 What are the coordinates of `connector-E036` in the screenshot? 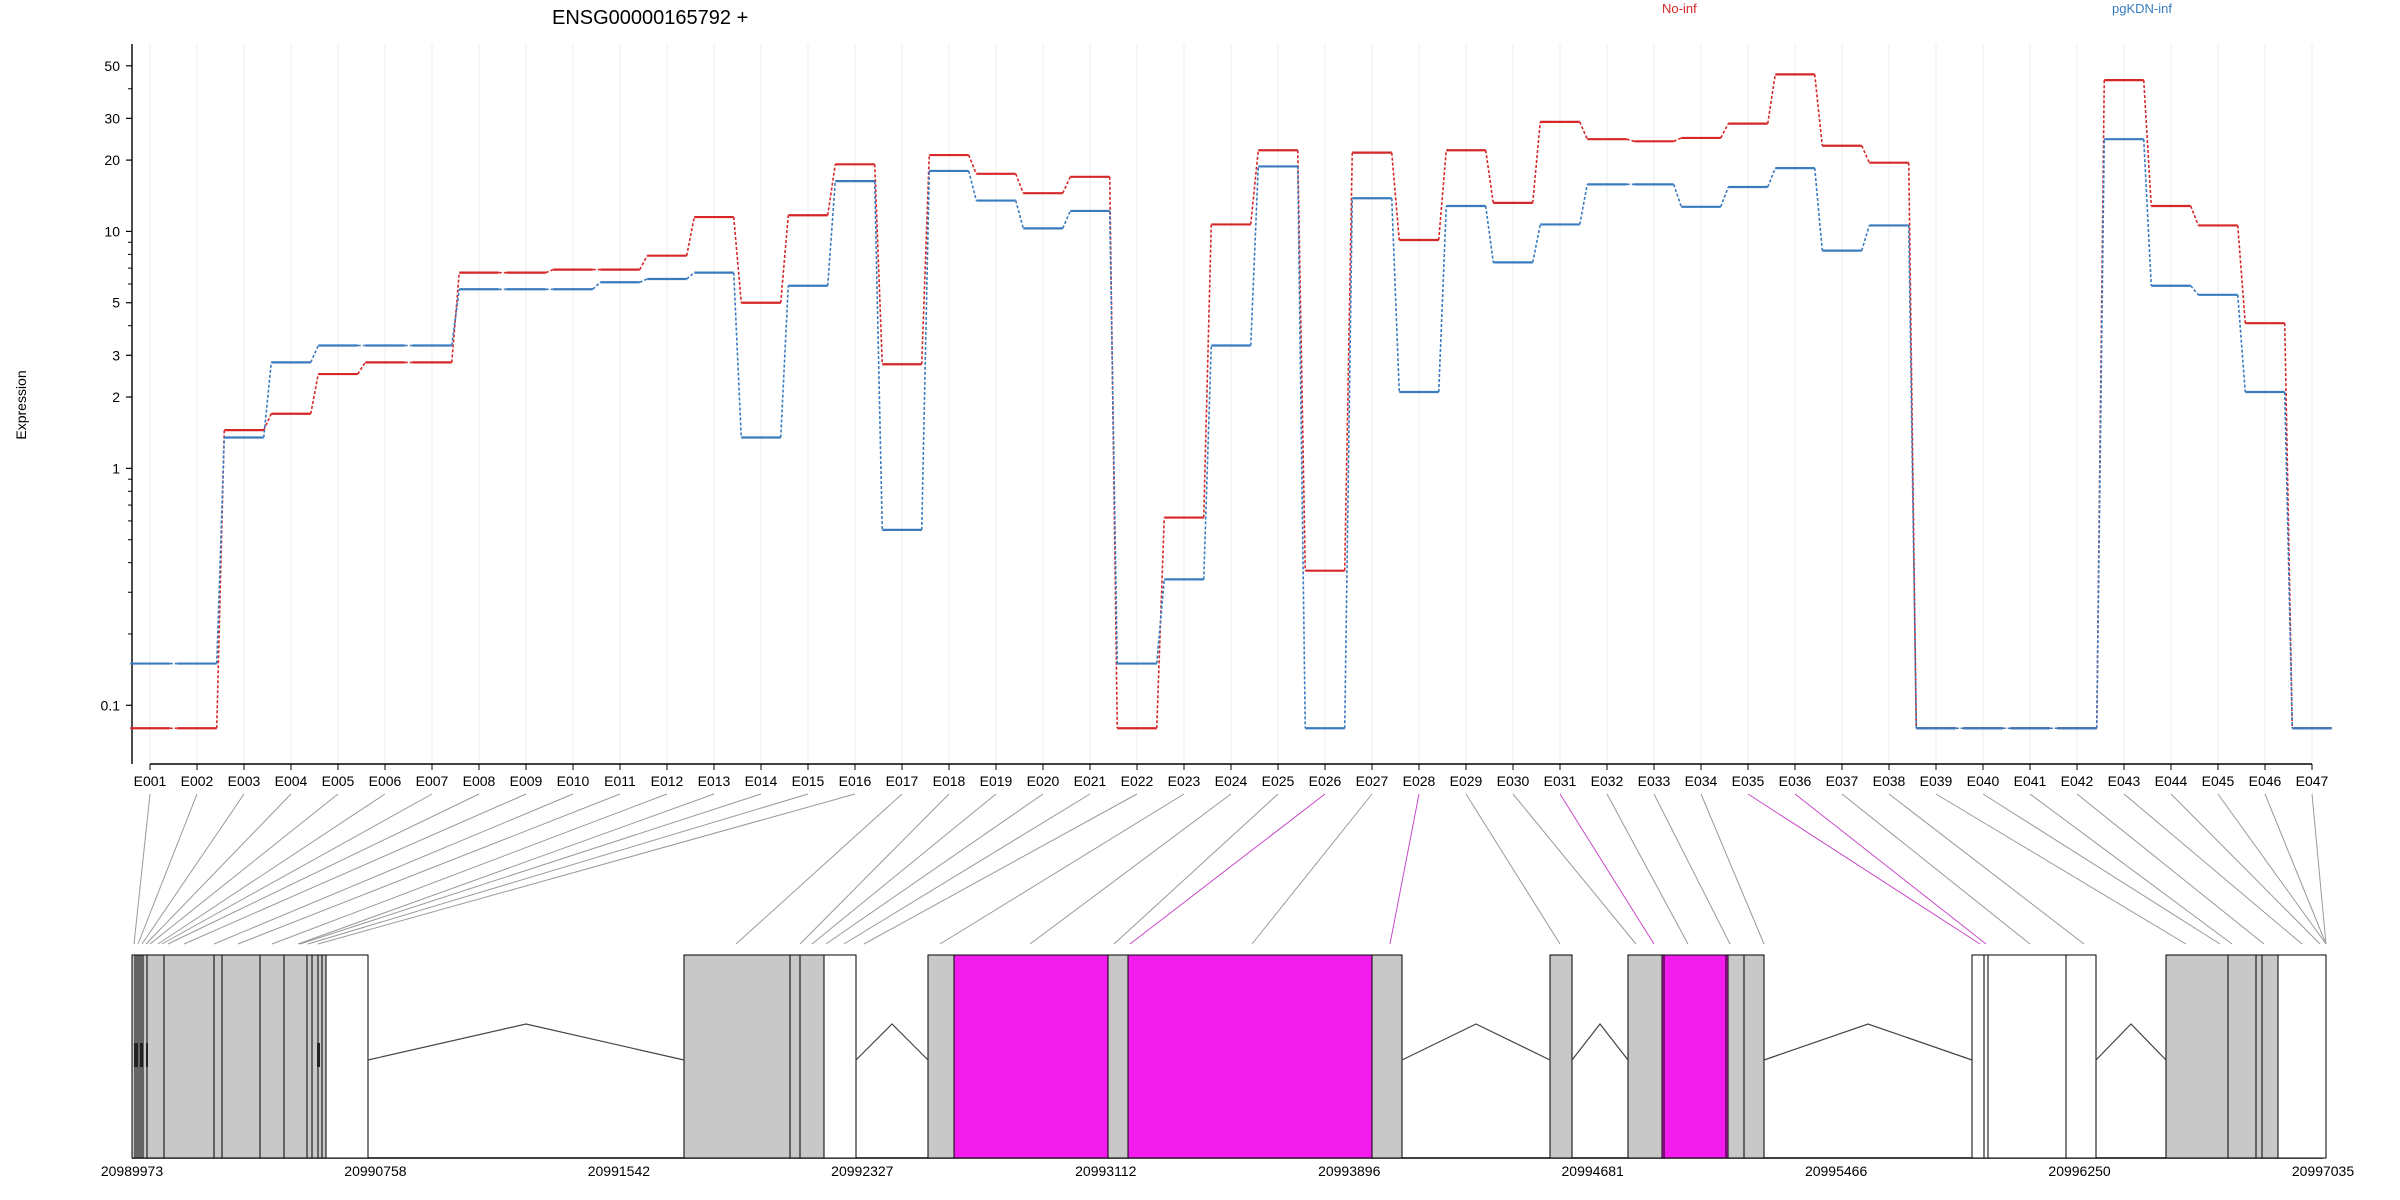 It's located at (1890, 869).